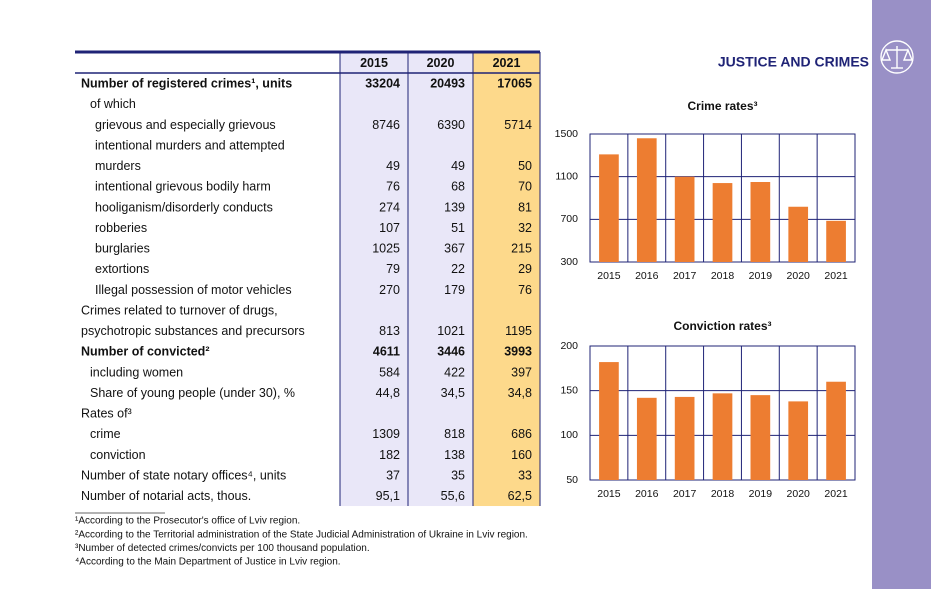 Image resolution: width=931 pixels, height=589 pixels. Describe the element at coordinates (453, 496) in the screenshot. I see `cell-value: 55,6` at that location.